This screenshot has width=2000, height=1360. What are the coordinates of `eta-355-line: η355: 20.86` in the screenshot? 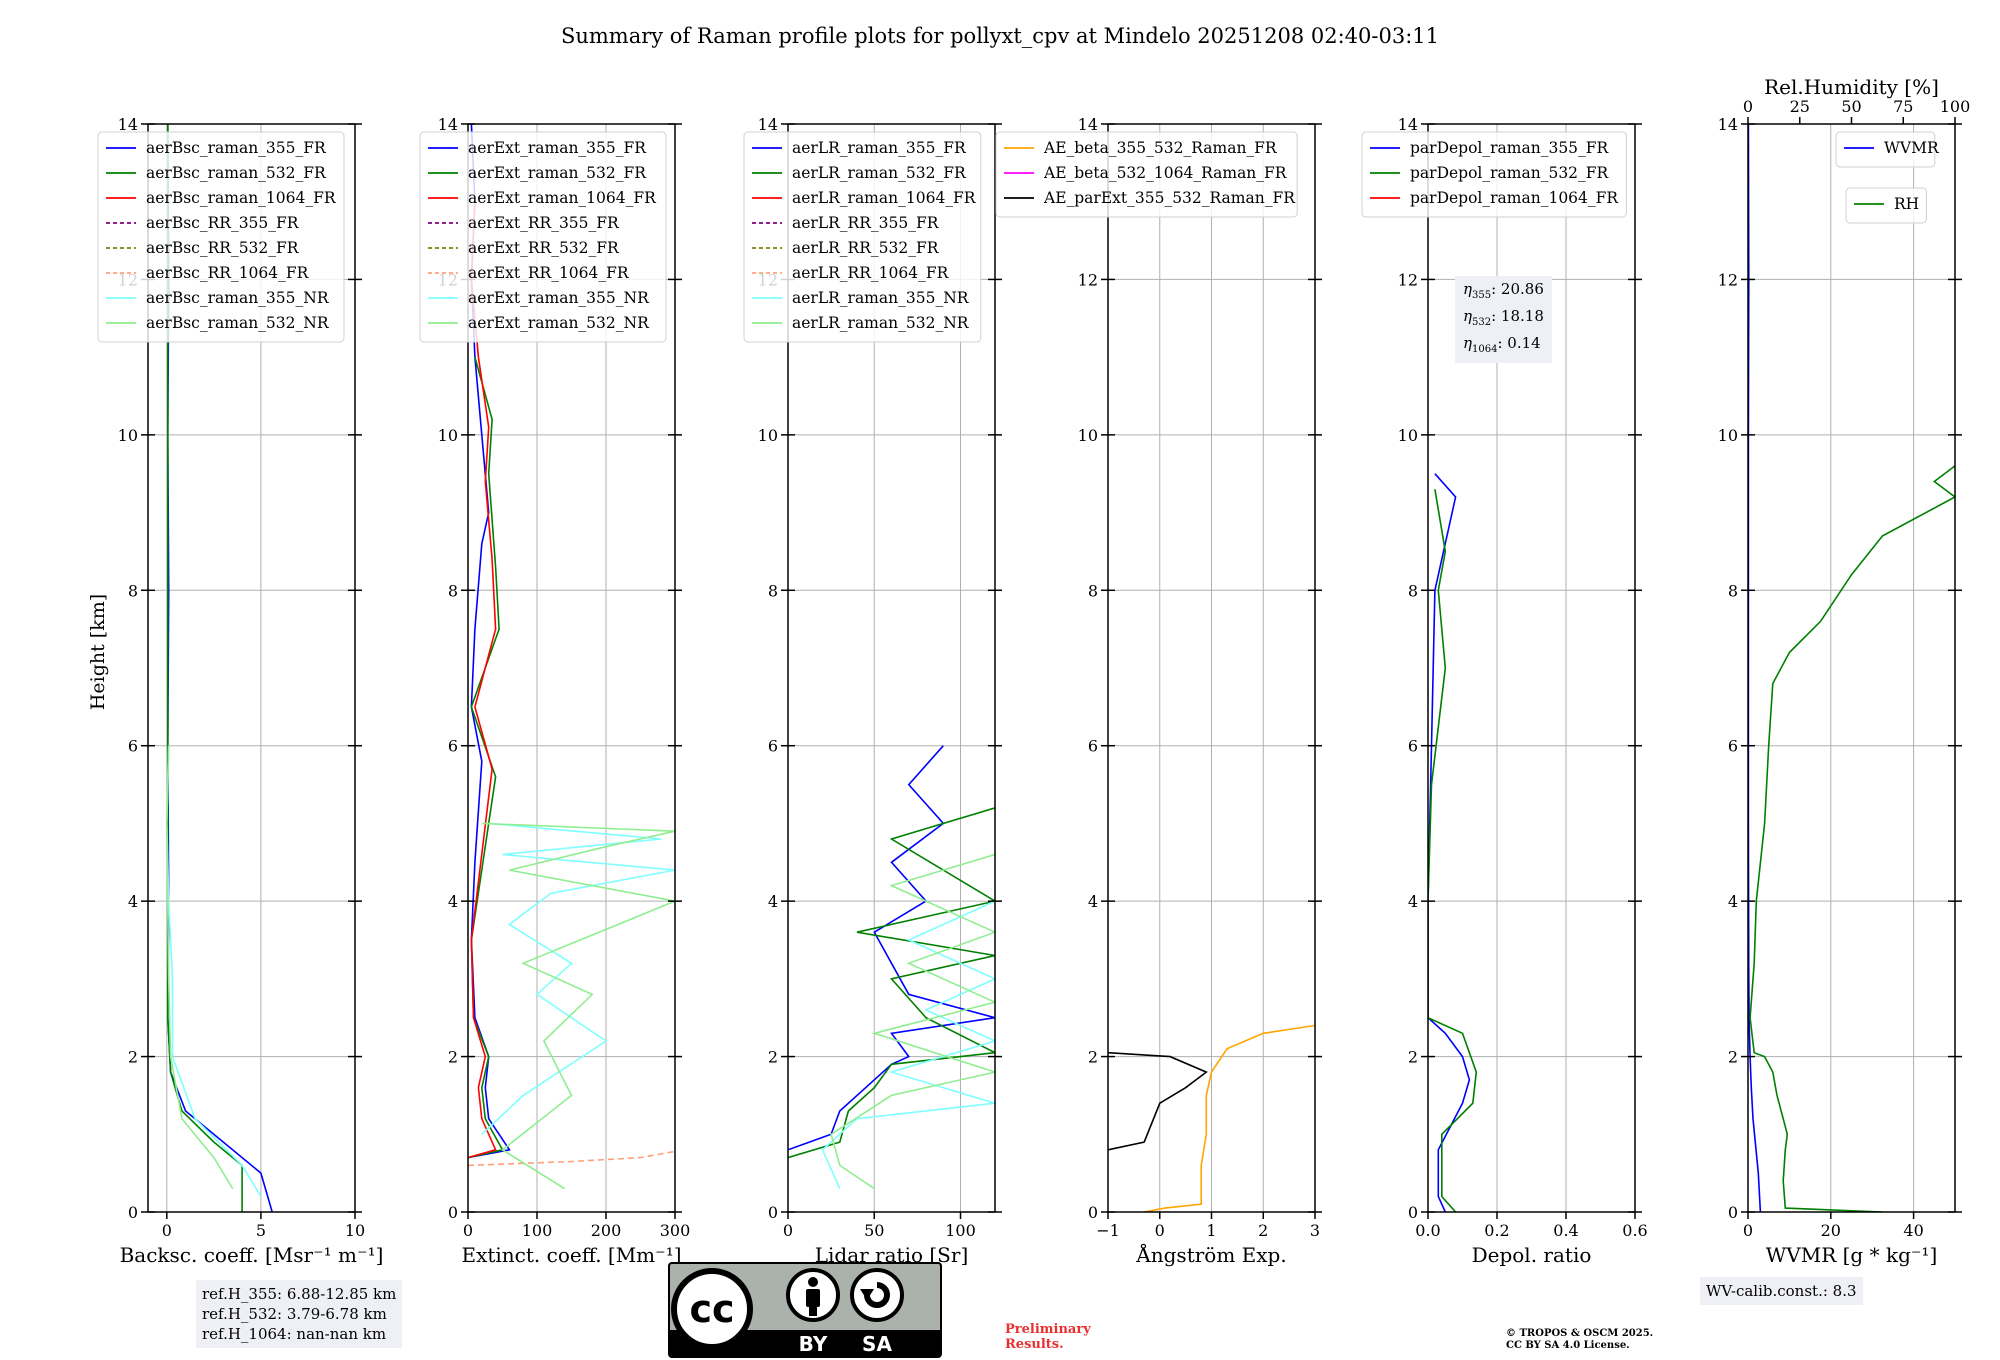 It's located at (1503, 290).